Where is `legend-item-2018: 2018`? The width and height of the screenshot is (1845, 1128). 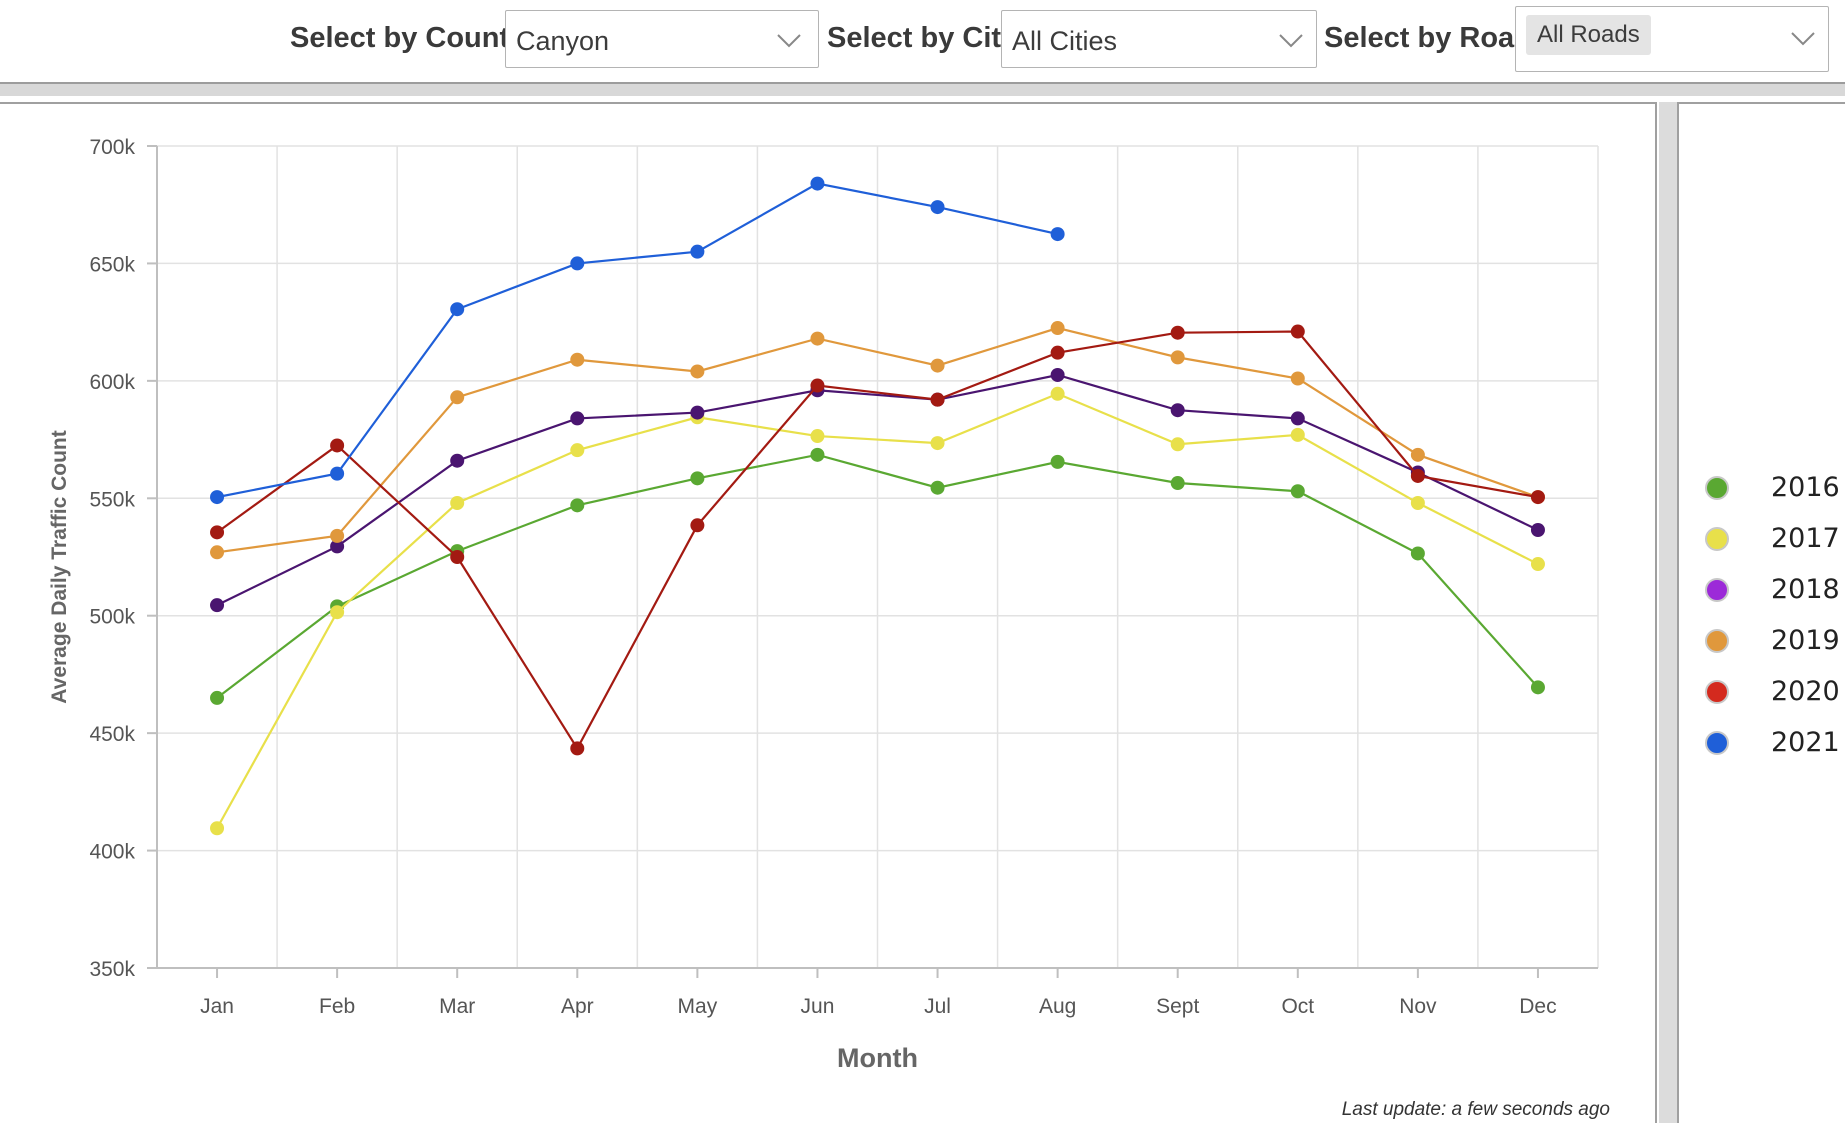 legend-item-2018: 2018 is located at coordinates (1768, 592).